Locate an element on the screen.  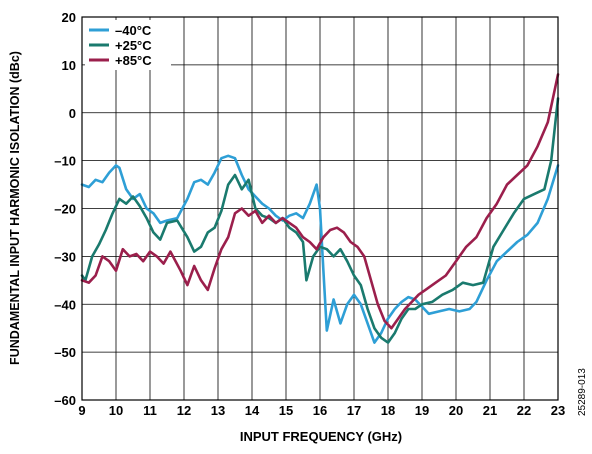
legend: –40°C+25°C+85°C is located at coordinates (128, 45).